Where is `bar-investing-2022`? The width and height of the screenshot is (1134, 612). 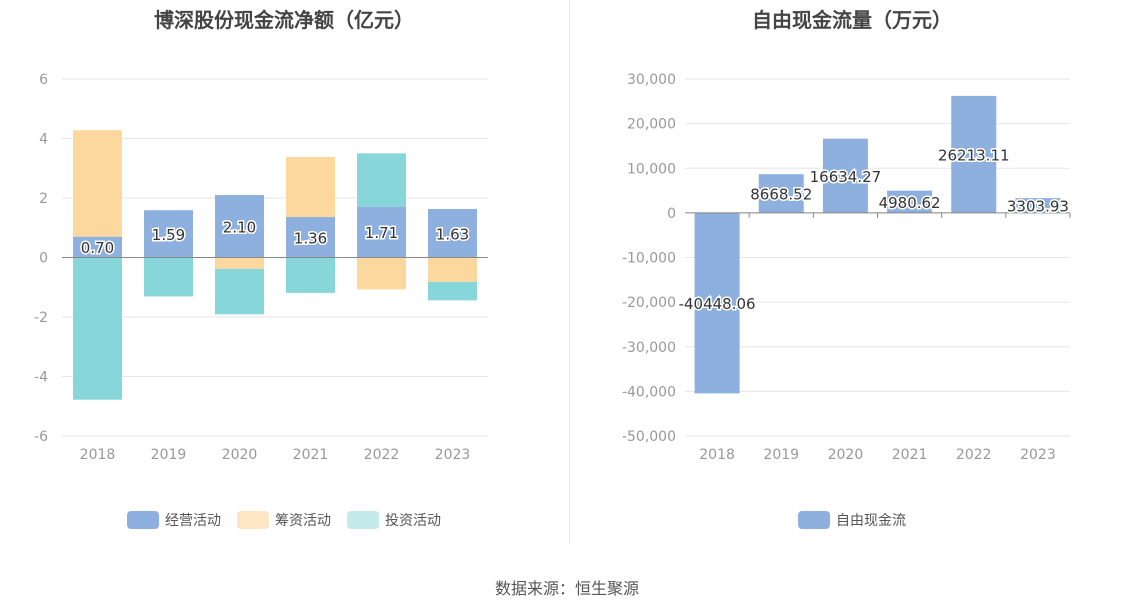
bar-investing-2022 is located at coordinates (381, 180).